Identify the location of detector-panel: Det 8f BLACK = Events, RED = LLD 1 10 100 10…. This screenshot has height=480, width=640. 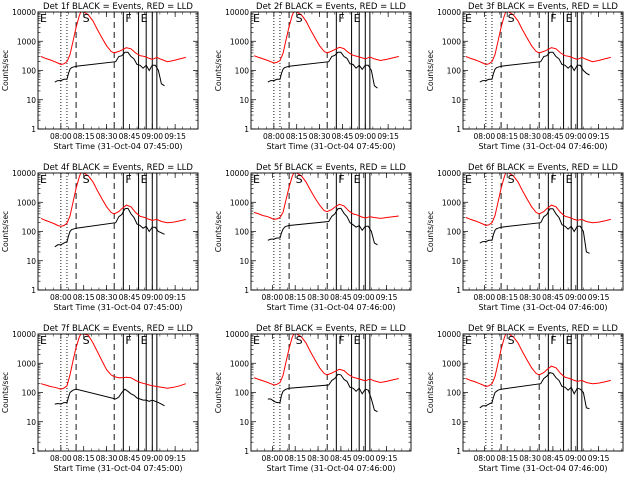
(313, 398).